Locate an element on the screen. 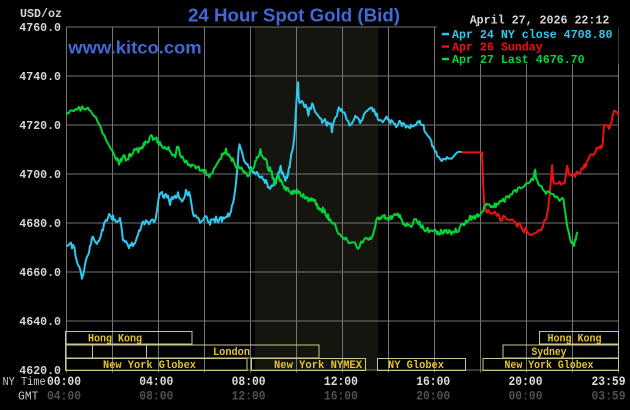 The height and width of the screenshot is (410, 630). svg-text: 4700.0 is located at coordinates (40, 175).